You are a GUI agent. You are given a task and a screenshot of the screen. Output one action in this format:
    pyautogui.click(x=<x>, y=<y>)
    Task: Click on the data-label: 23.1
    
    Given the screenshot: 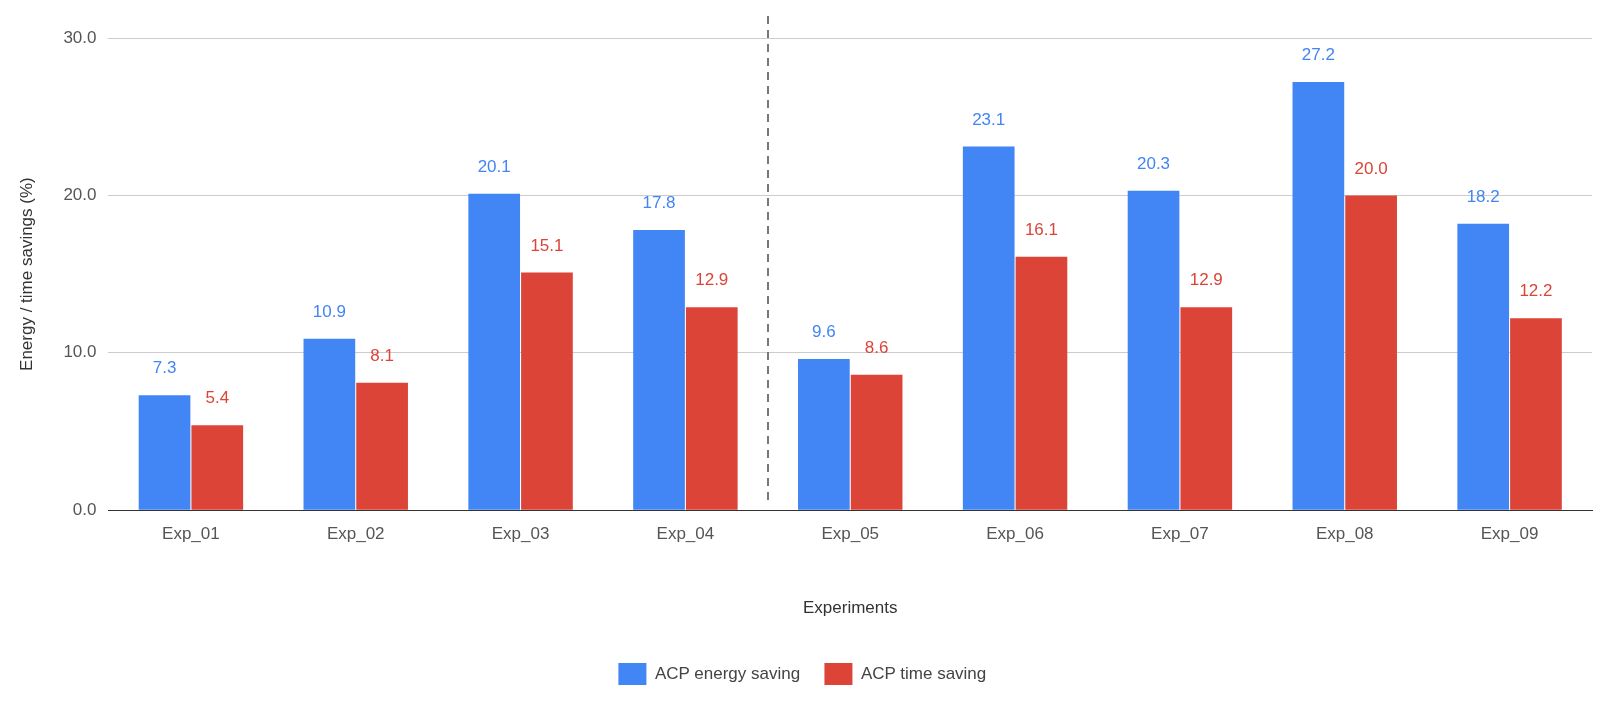 What is the action you would take?
    pyautogui.click(x=989, y=119)
    